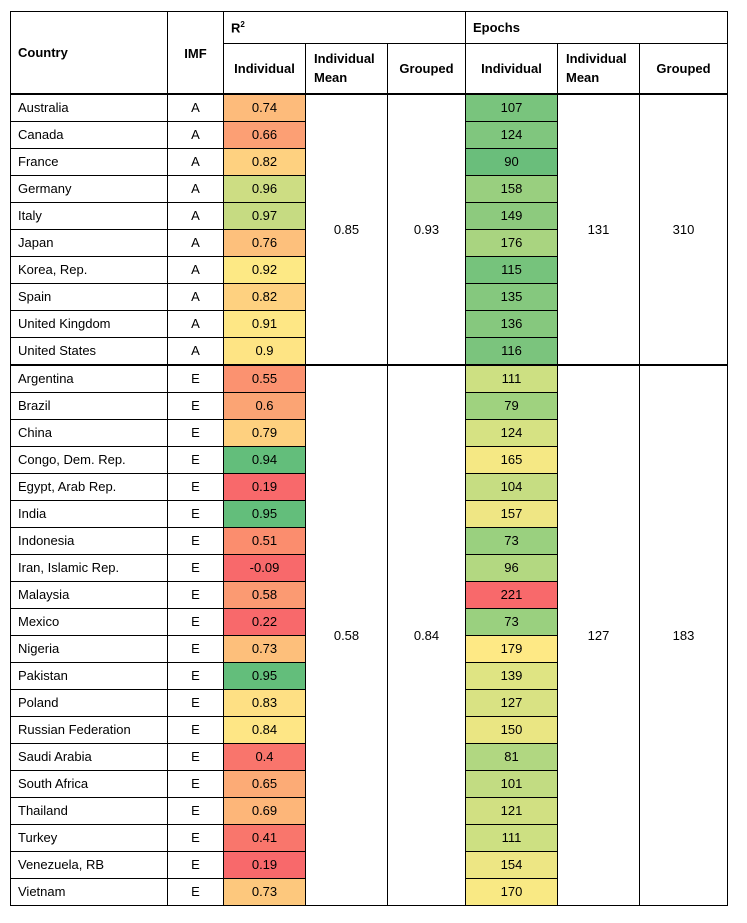 Image resolution: width=747 pixels, height=923 pixels. Describe the element at coordinates (511, 69) in the screenshot. I see `epochs-individual-header: Individual` at that location.